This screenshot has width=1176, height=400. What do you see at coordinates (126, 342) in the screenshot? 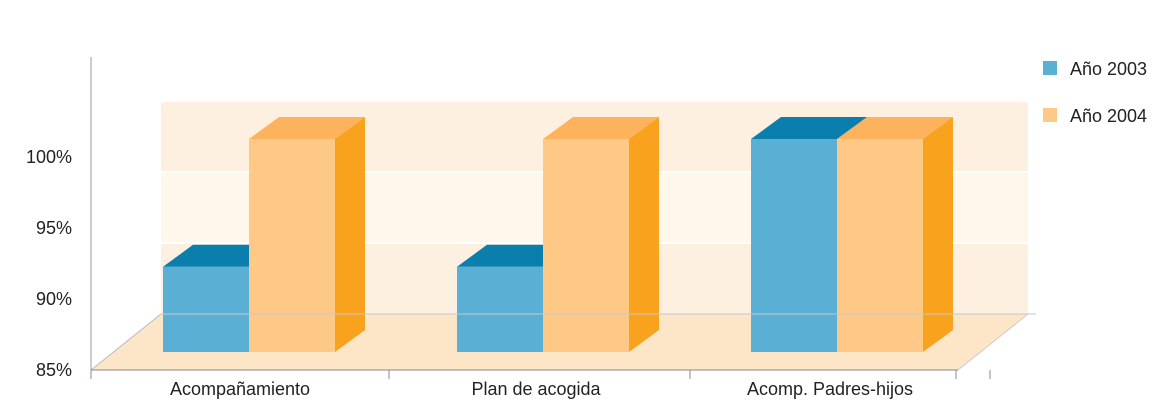
I see `floor-edge-left` at bounding box center [126, 342].